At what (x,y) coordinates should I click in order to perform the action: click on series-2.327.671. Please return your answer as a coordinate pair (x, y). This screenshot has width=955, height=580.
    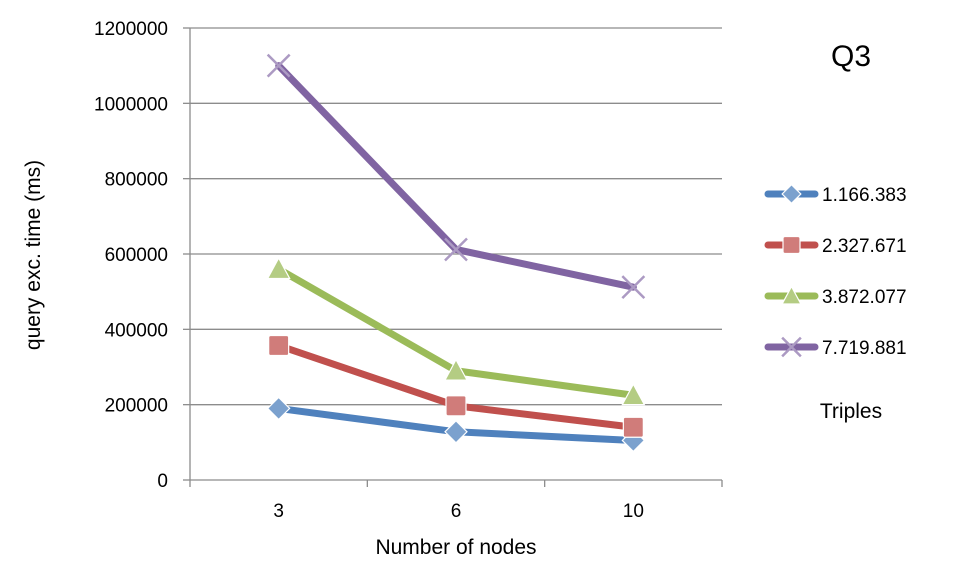
    Looking at the image, I should click on (456, 386).